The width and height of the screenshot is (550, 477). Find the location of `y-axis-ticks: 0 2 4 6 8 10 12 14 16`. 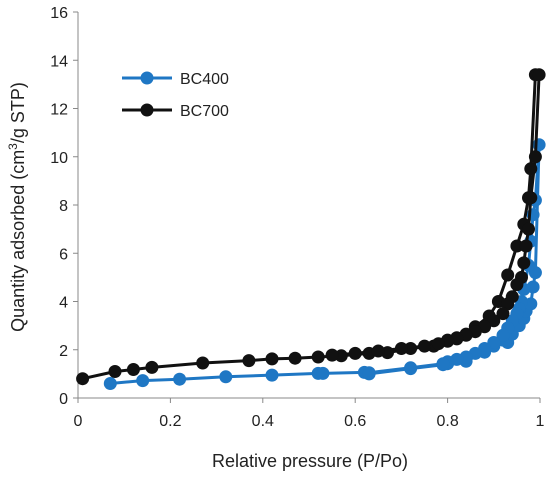

y-axis-ticks: 0 2 4 6 8 10 12 14 16 is located at coordinates (64, 206).